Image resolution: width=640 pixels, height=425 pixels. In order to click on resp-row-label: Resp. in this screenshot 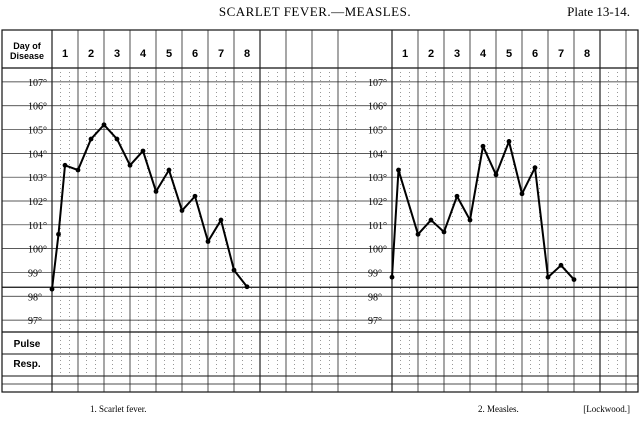, I will do `click(26, 364)`.